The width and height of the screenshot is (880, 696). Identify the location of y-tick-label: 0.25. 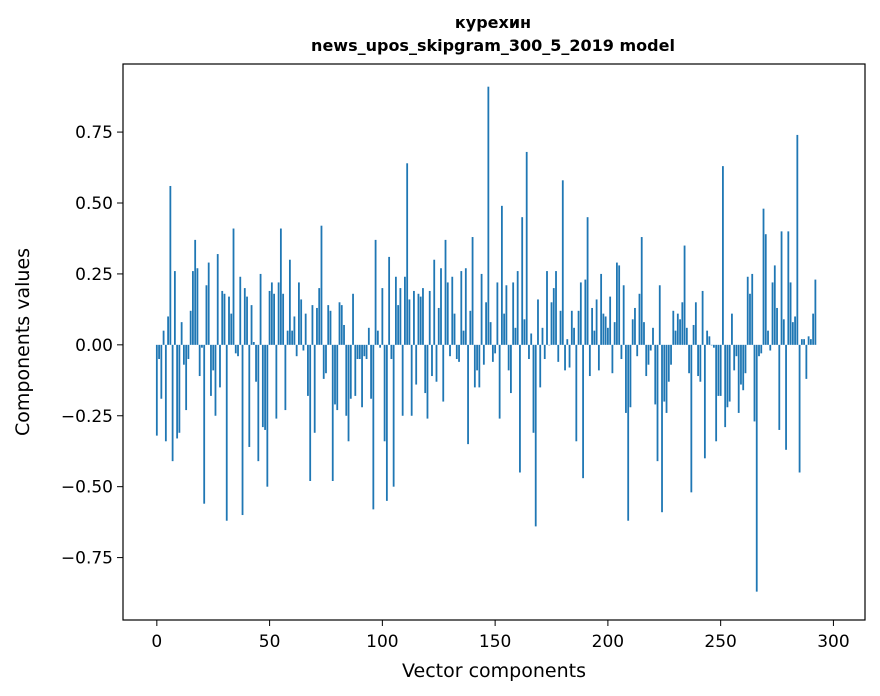
(94, 275).